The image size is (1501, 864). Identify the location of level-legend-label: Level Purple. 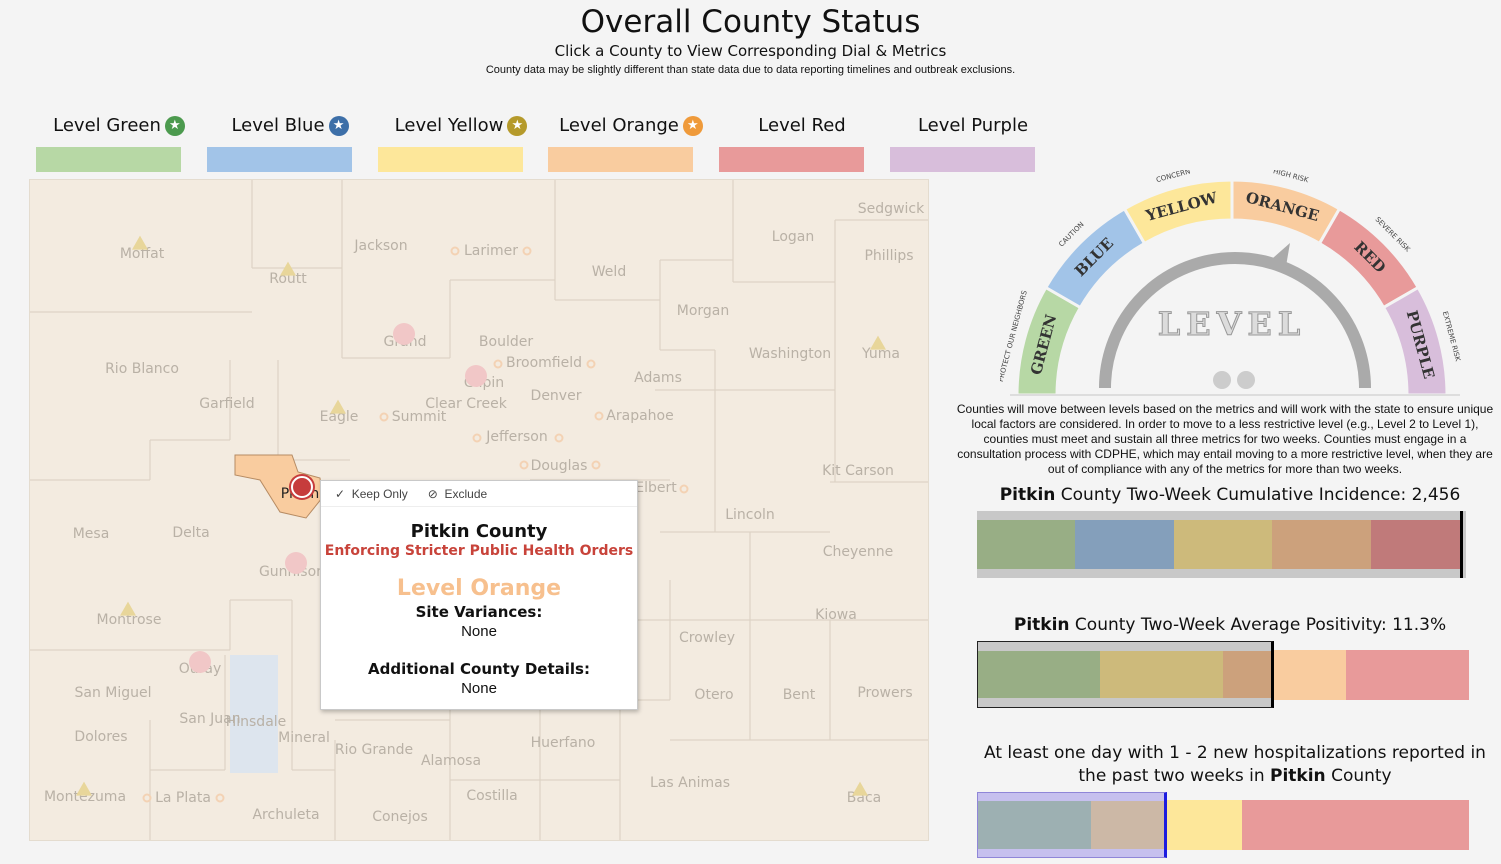
(973, 125).